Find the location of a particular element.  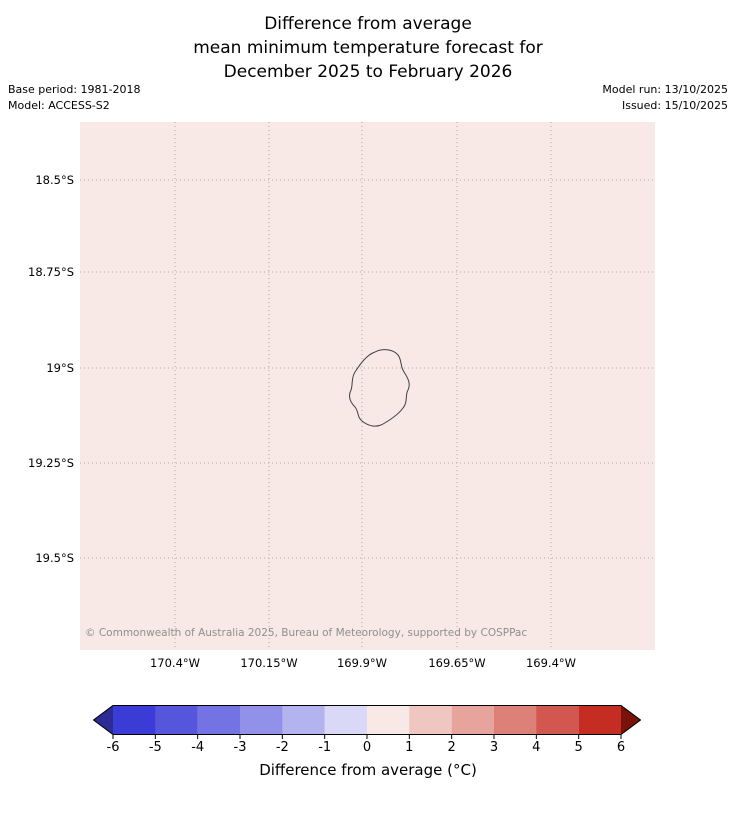

lat-tick-label: 18.75°S is located at coordinates (51, 272).